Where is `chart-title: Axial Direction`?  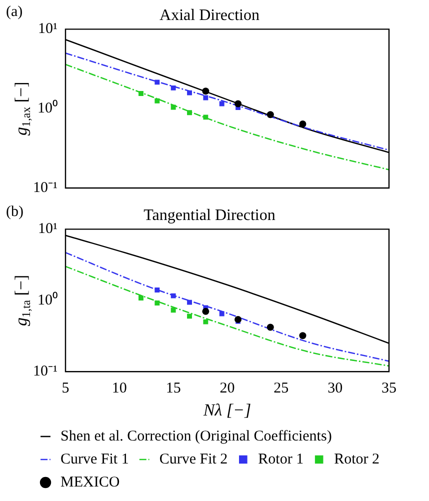
chart-title: Axial Direction is located at coordinates (210, 15).